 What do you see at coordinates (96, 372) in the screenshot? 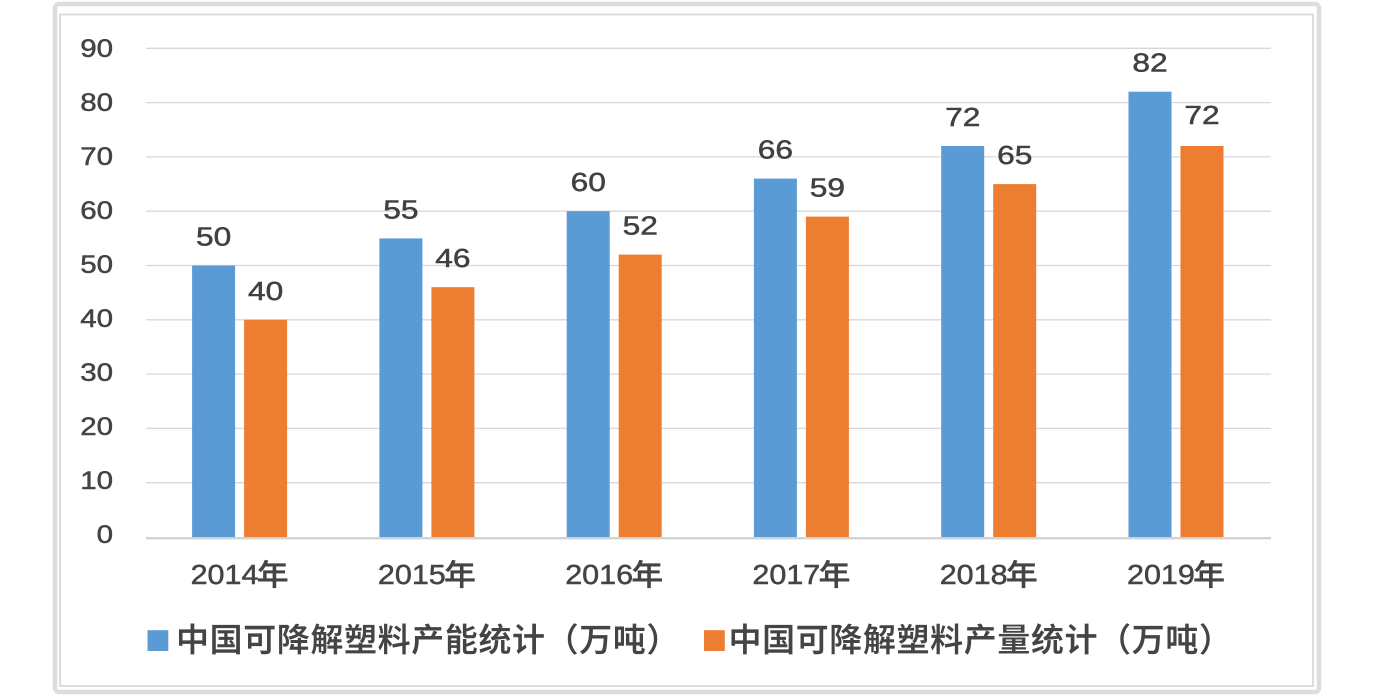
I see `svg-text: 30` at bounding box center [96, 372].